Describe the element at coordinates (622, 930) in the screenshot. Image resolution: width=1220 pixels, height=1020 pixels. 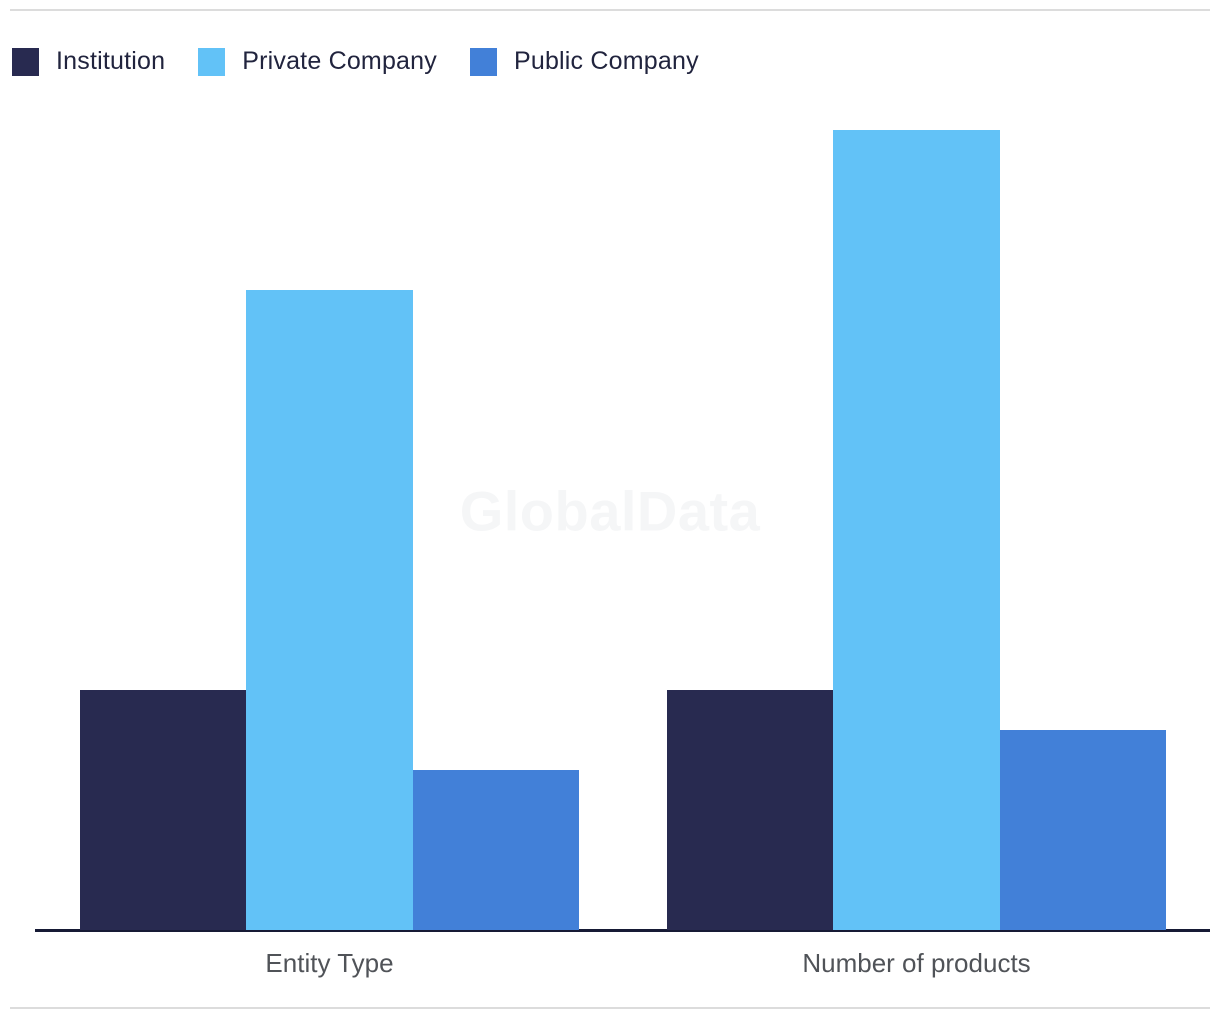
I see `x-axis-line` at that location.